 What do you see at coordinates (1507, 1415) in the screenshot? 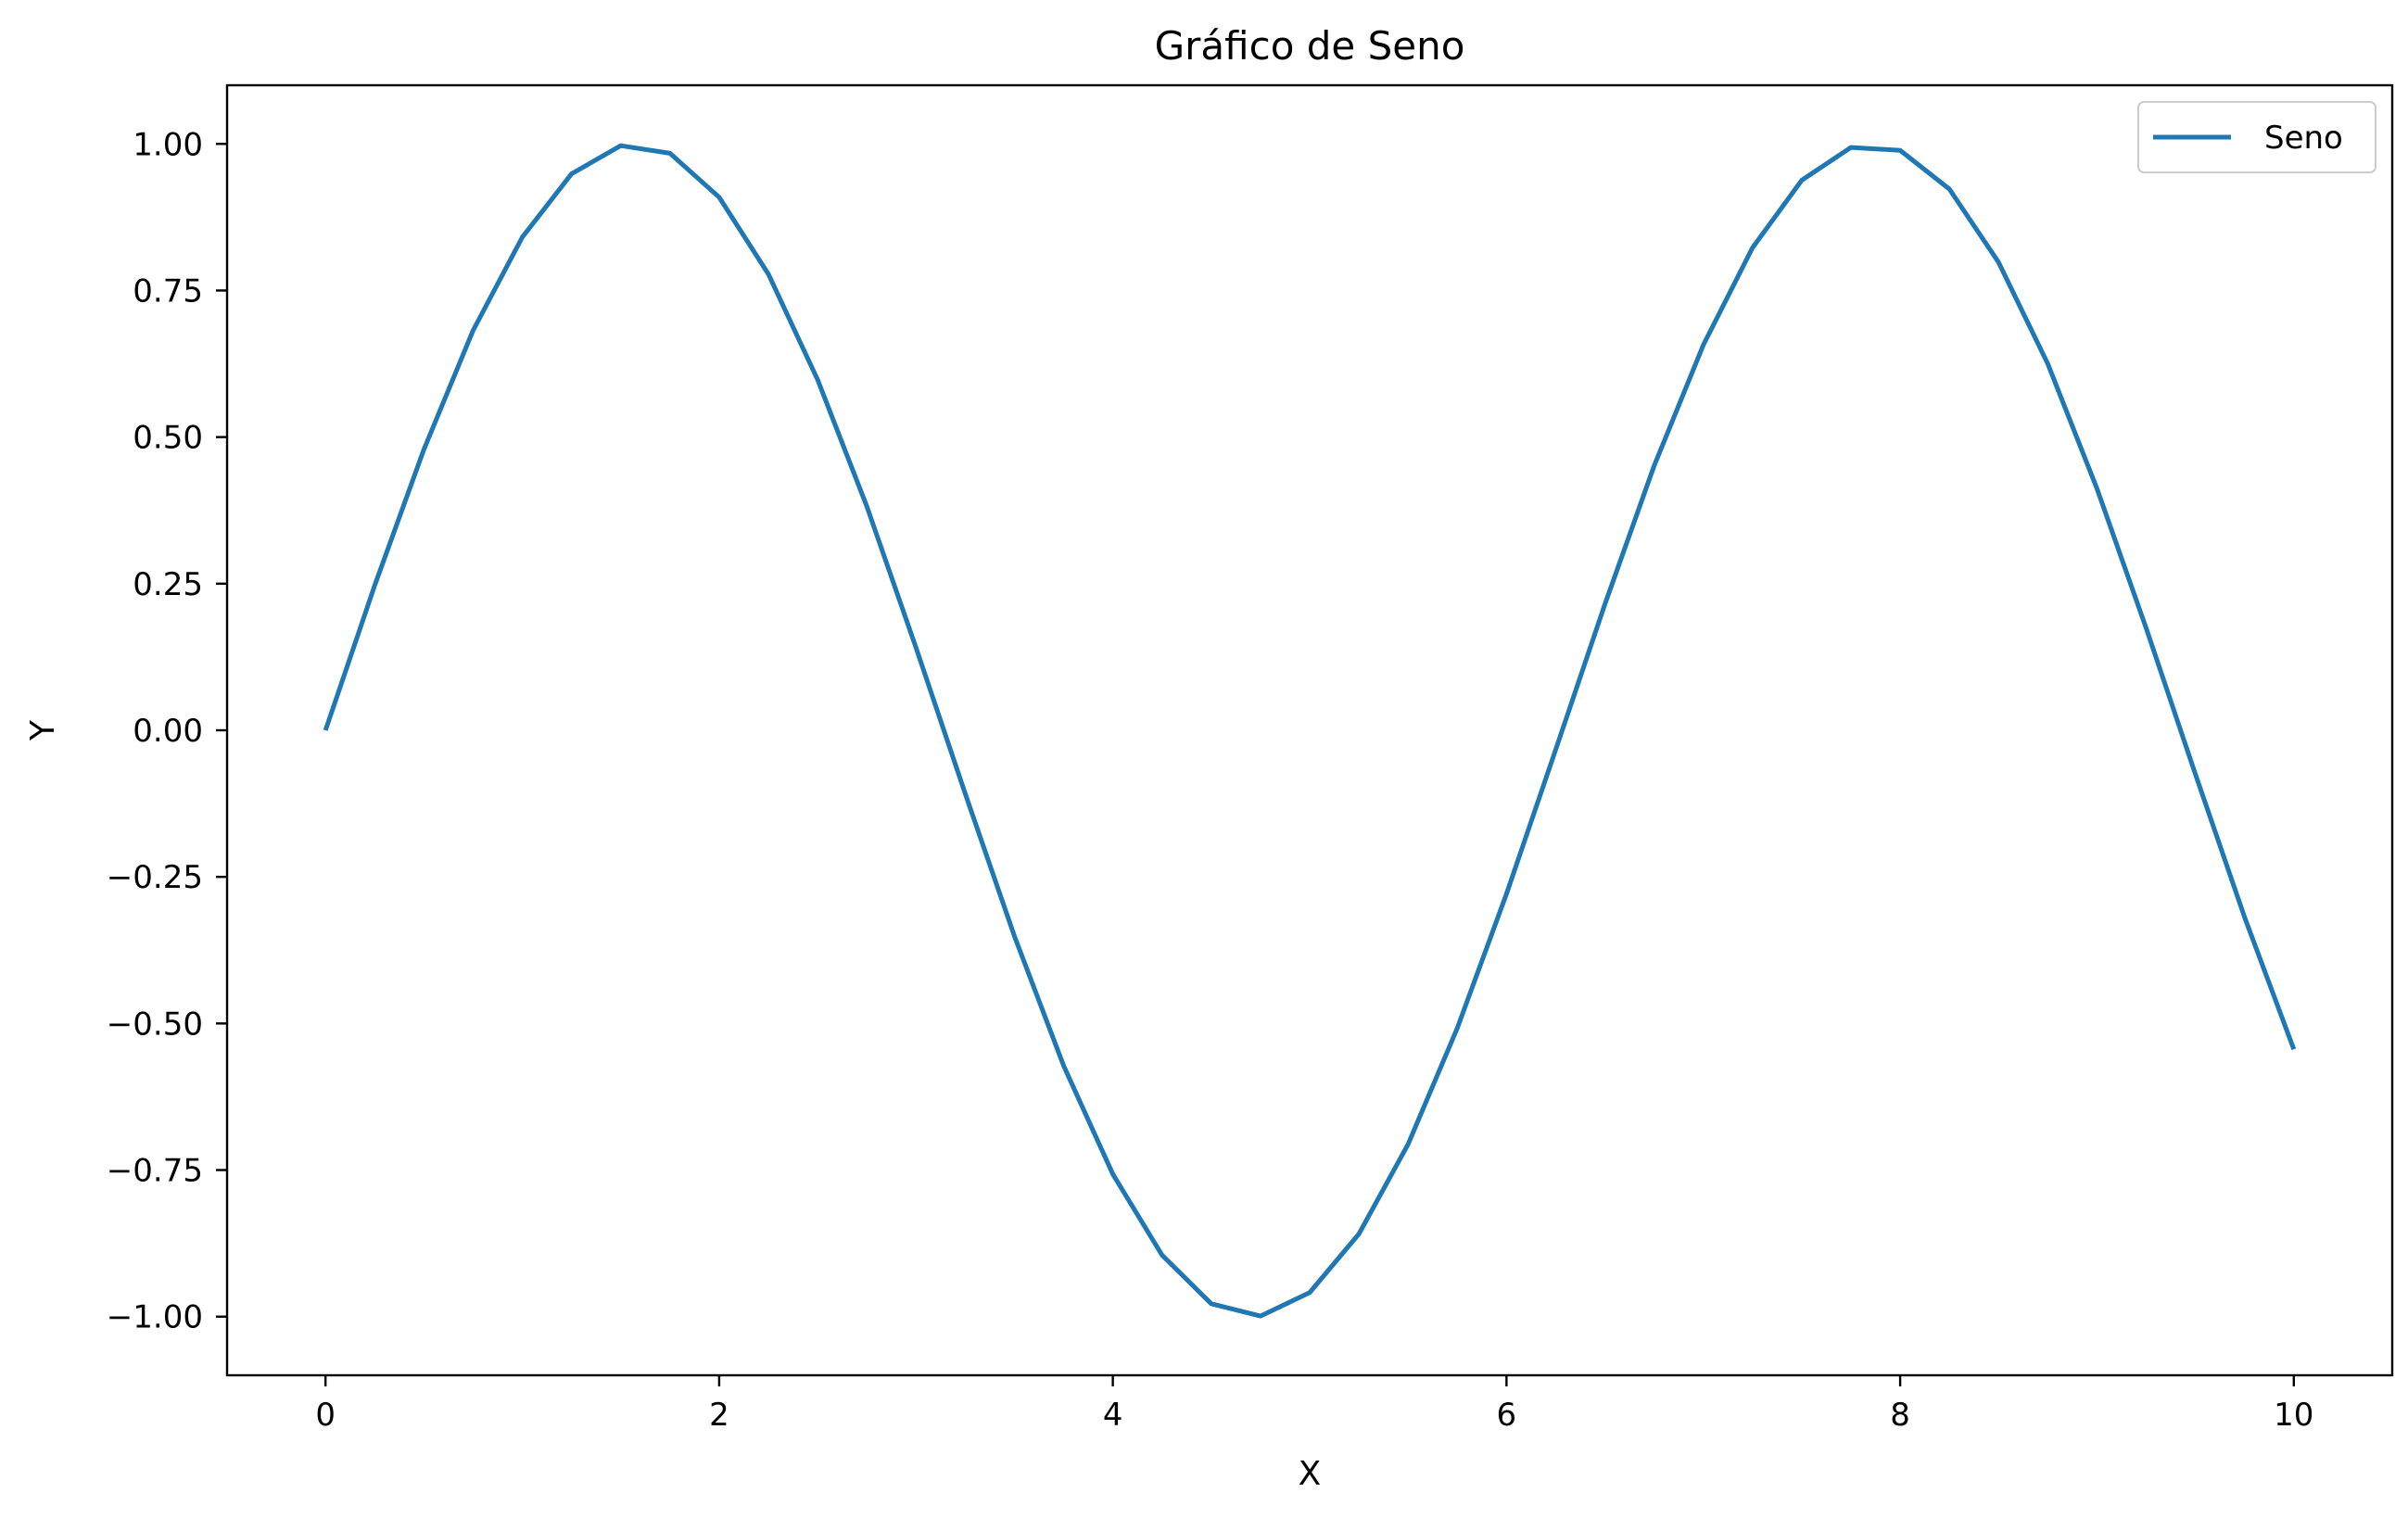
I see `x-tick-label: 6` at bounding box center [1507, 1415].